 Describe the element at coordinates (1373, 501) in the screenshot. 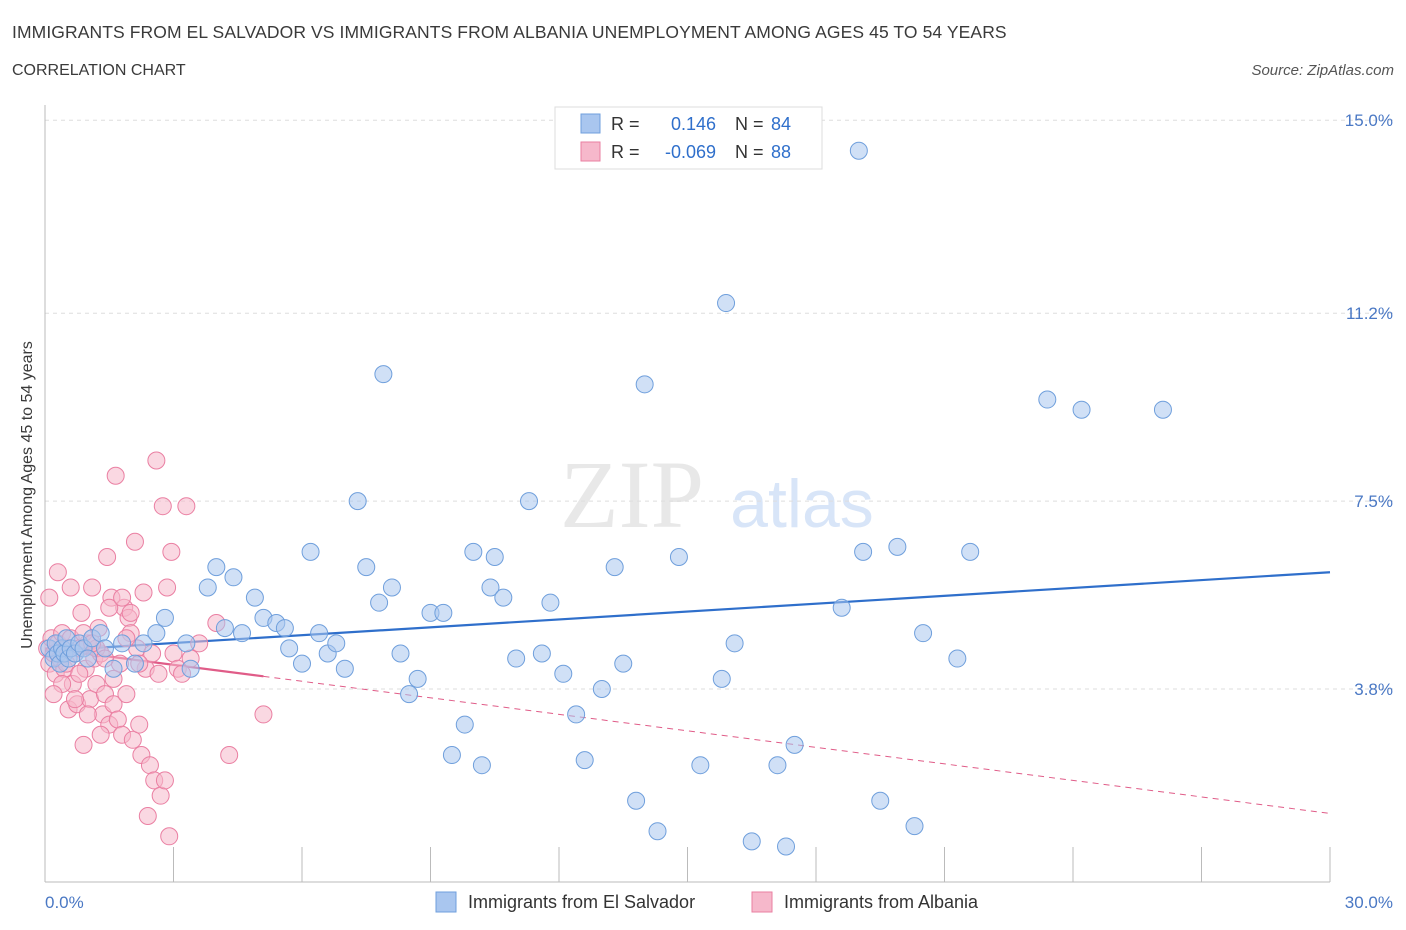

I see `y-tick-label: 7.5%` at that location.